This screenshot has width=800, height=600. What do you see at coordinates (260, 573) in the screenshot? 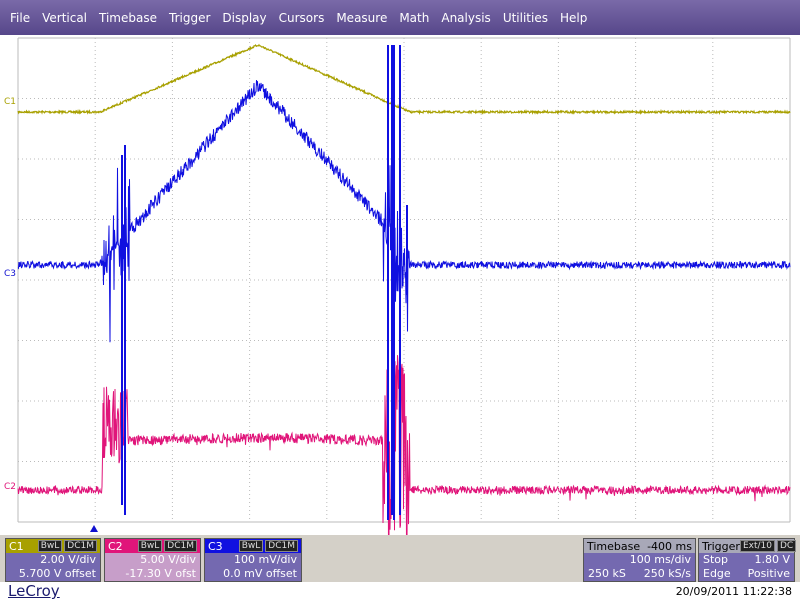
I see `offset: 0.0 mV offset` at bounding box center [260, 573].